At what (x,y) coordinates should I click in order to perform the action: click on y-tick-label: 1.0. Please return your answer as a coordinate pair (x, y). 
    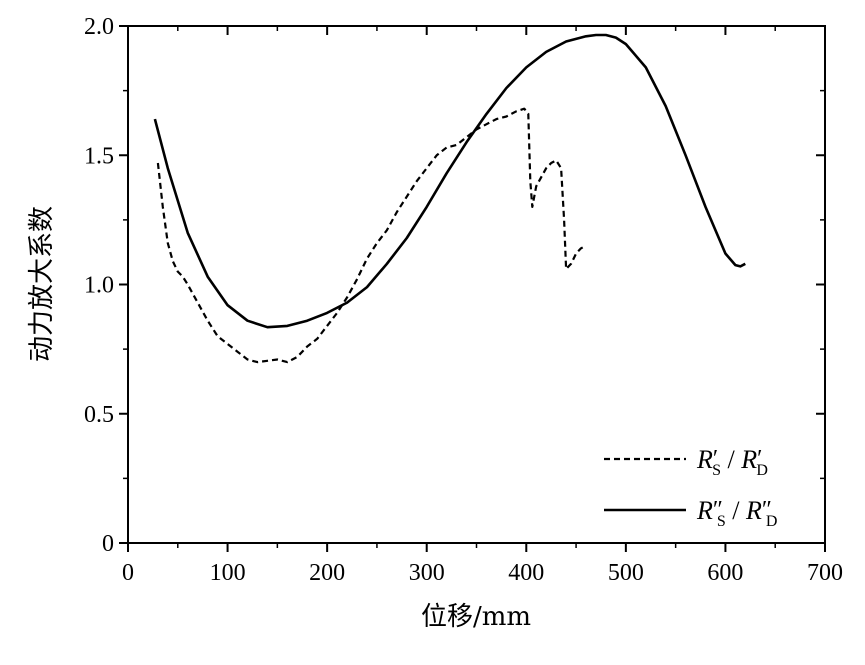
    Looking at the image, I should click on (99, 286).